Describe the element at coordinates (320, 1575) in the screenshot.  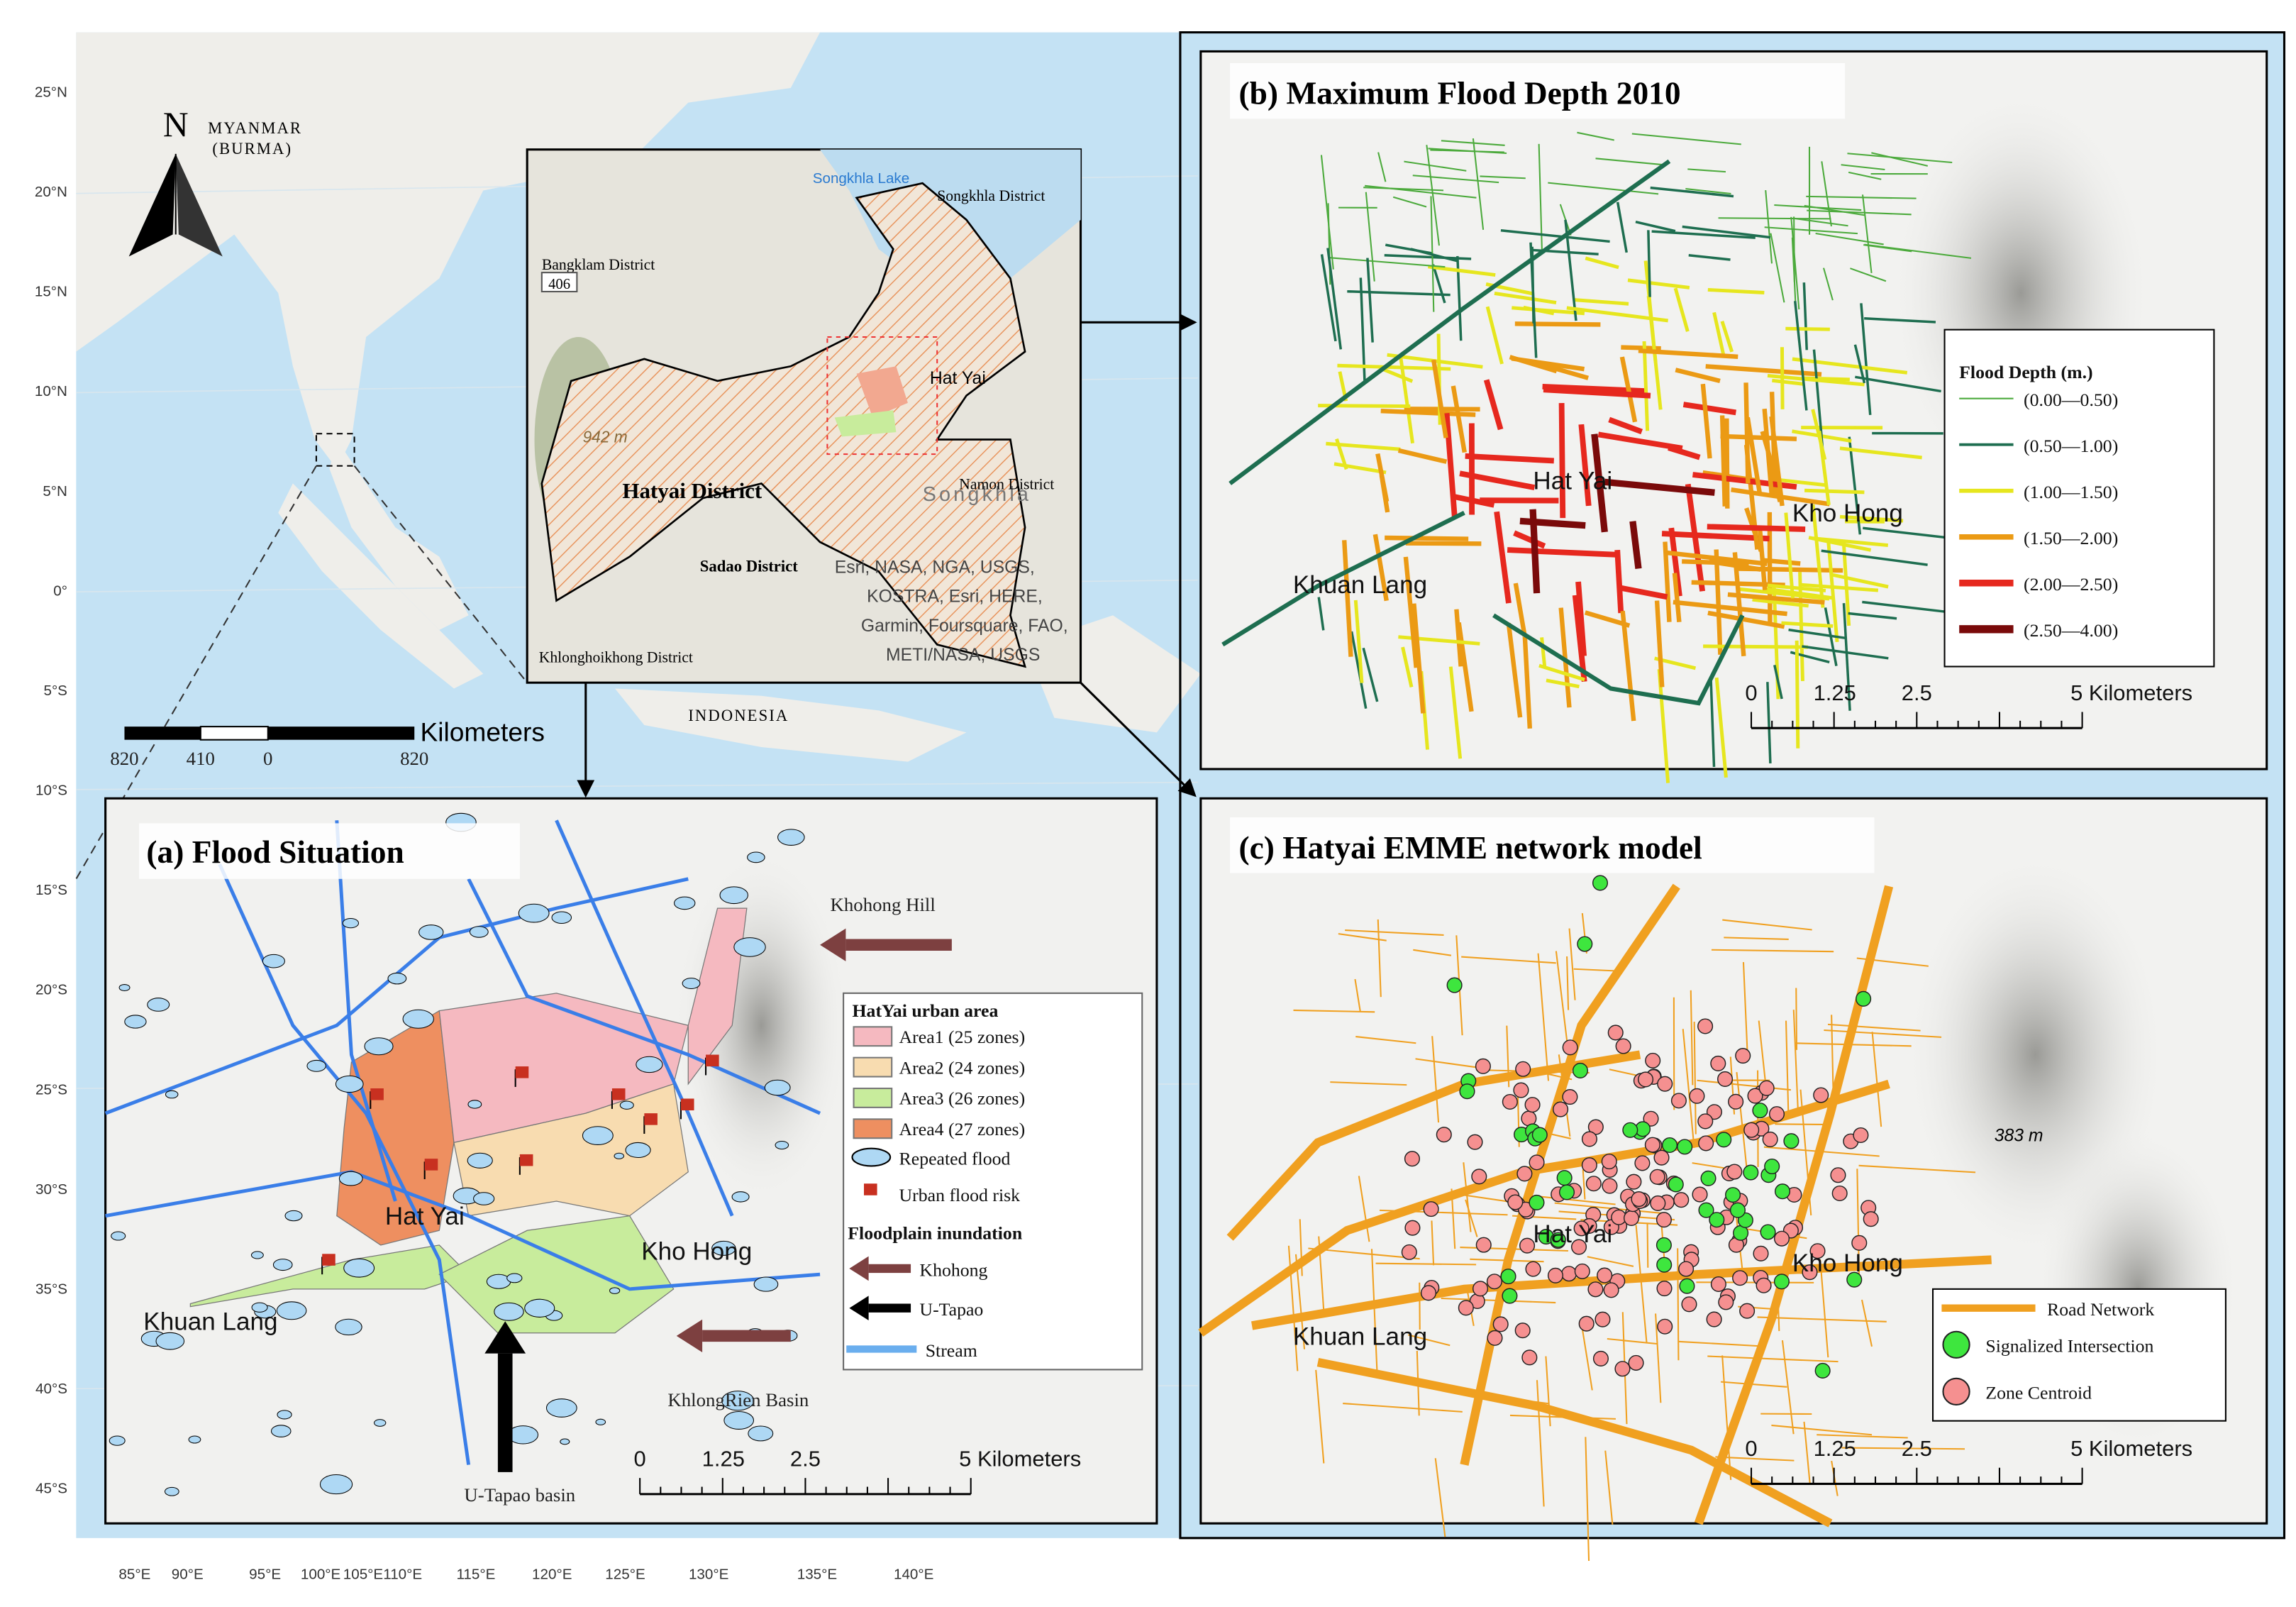
I see `lon-label: 100°E` at that location.